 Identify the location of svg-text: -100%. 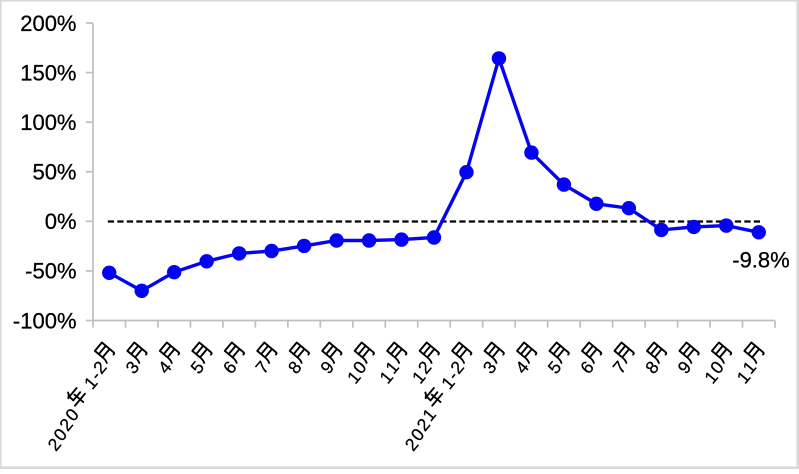
(45, 320).